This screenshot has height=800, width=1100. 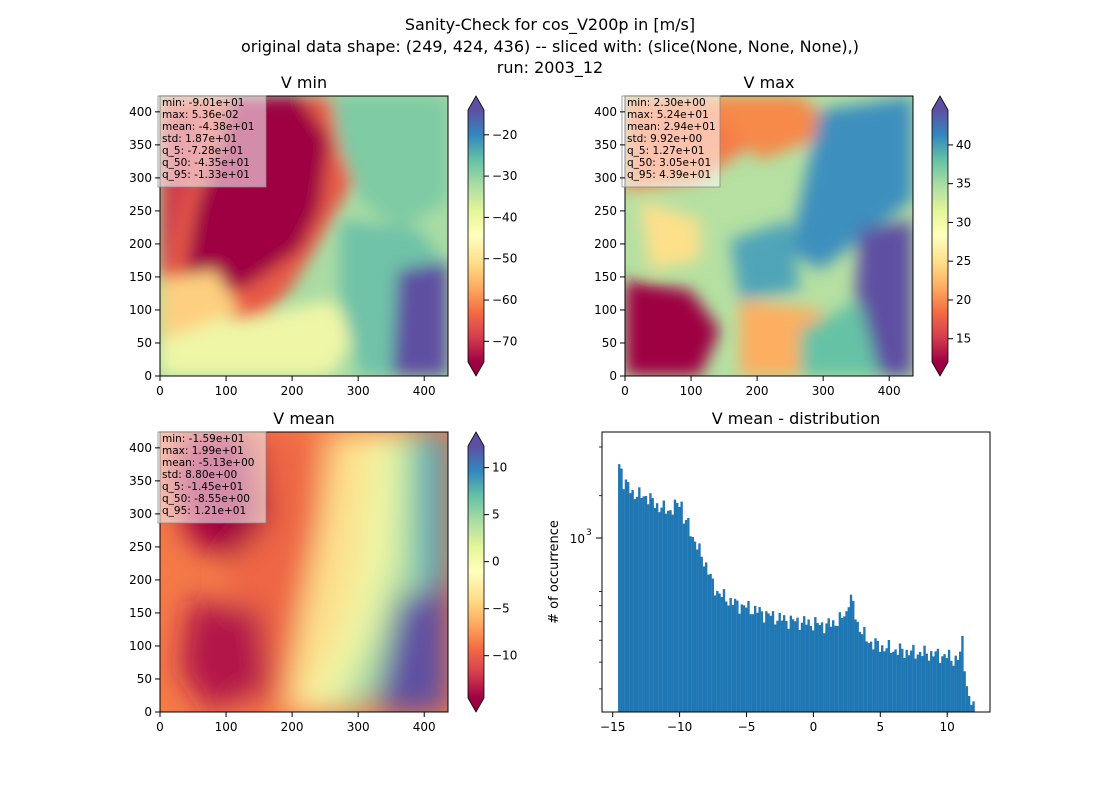 What do you see at coordinates (492, 236) in the screenshot?
I see `panel-vmin-colorbar: −70 −60 −50 −40 −30 −20` at bounding box center [492, 236].